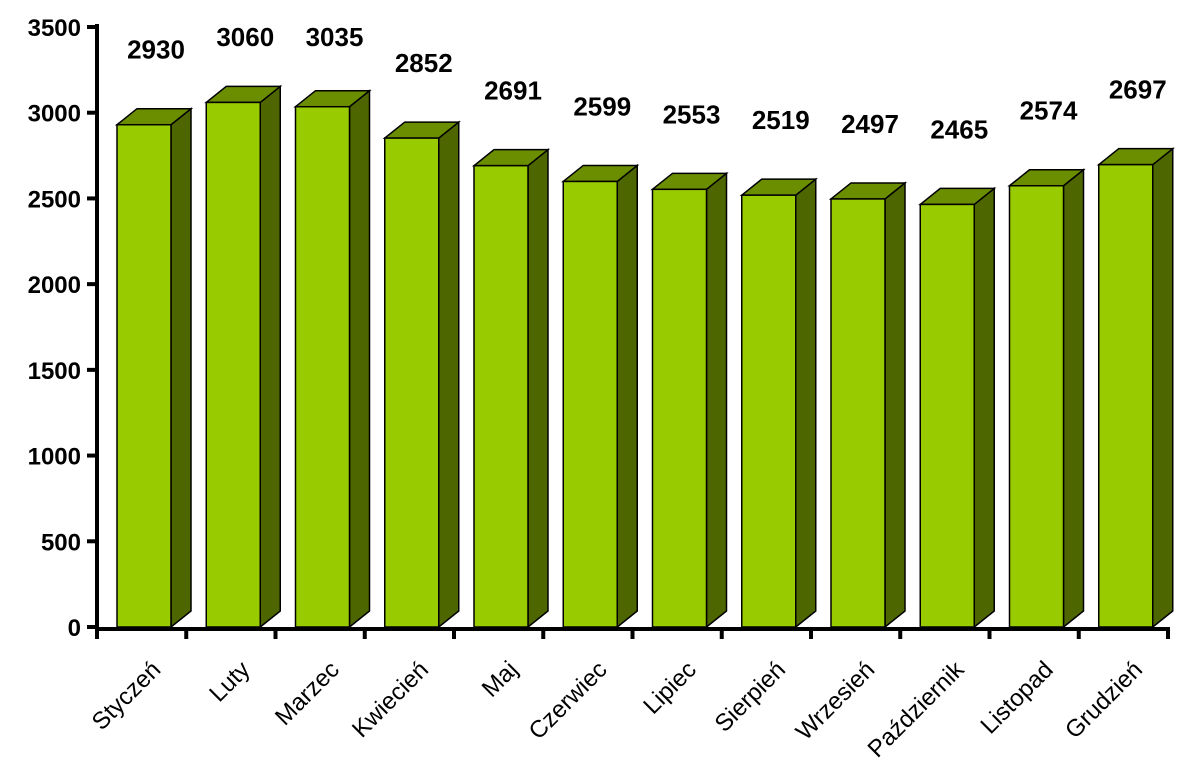  I want to click on category-label: Luty, so click(229, 681).